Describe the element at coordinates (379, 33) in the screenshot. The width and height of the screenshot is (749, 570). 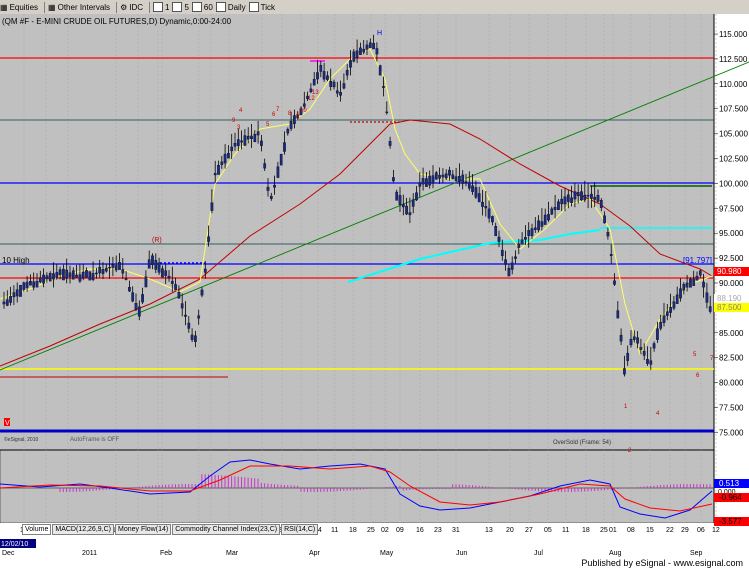
I see `h-marker: H` at that location.